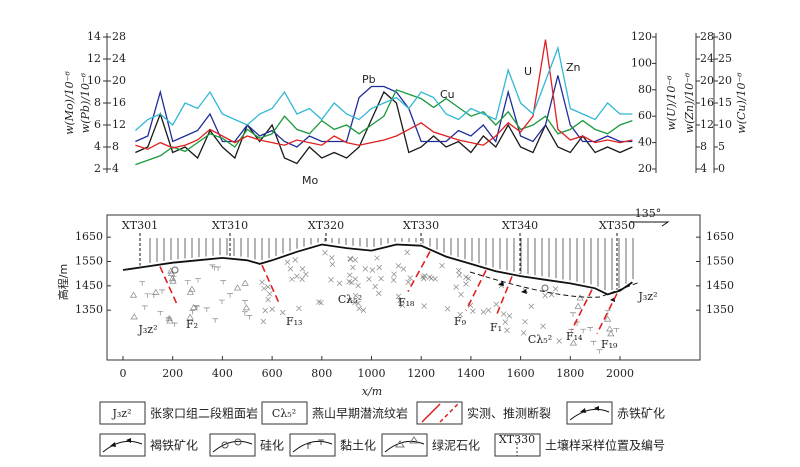 The image size is (800, 467). Describe the element at coordinates (617, 225) in the screenshot. I see `sample-label: XT350` at that location.